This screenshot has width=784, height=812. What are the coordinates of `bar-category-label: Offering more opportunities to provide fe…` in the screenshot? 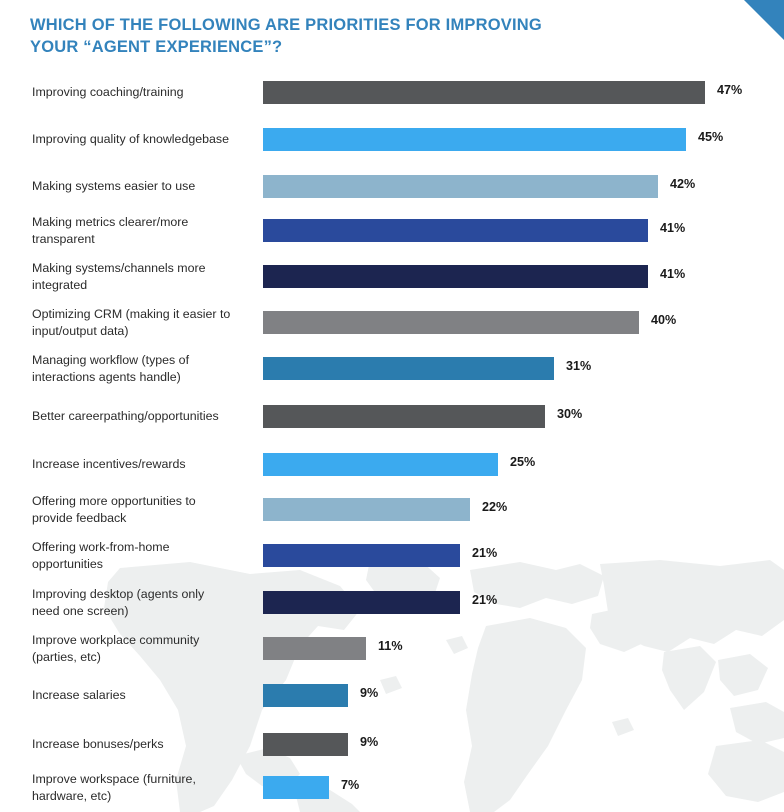 It's located at (144, 509).